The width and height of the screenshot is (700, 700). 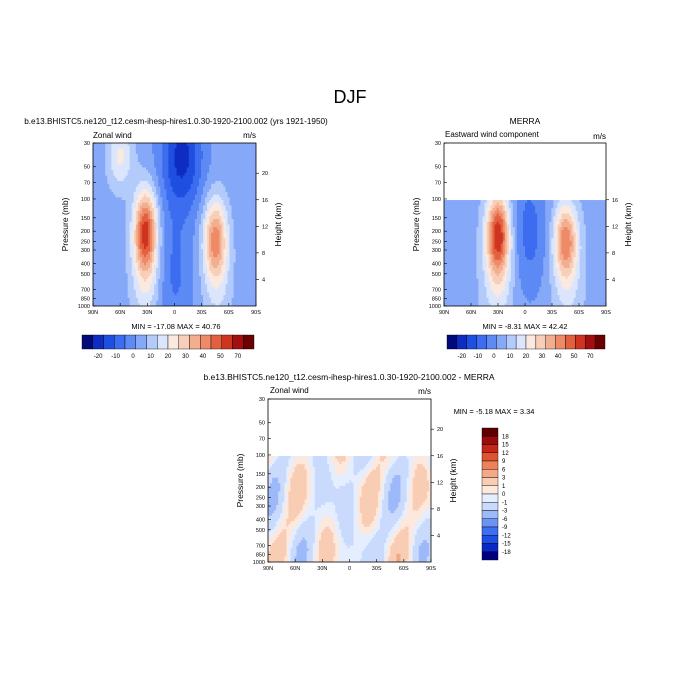 What do you see at coordinates (525, 121) in the screenshot?
I see `panel-header: MERRA` at bounding box center [525, 121].